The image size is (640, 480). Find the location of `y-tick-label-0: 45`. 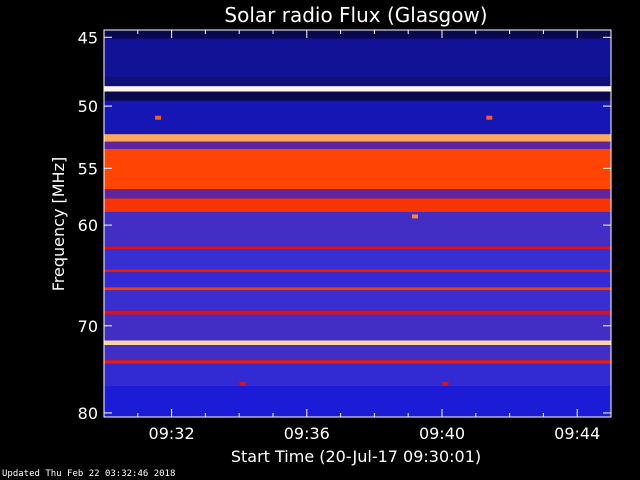

y-tick-label-0: 45 is located at coordinates (88, 37).